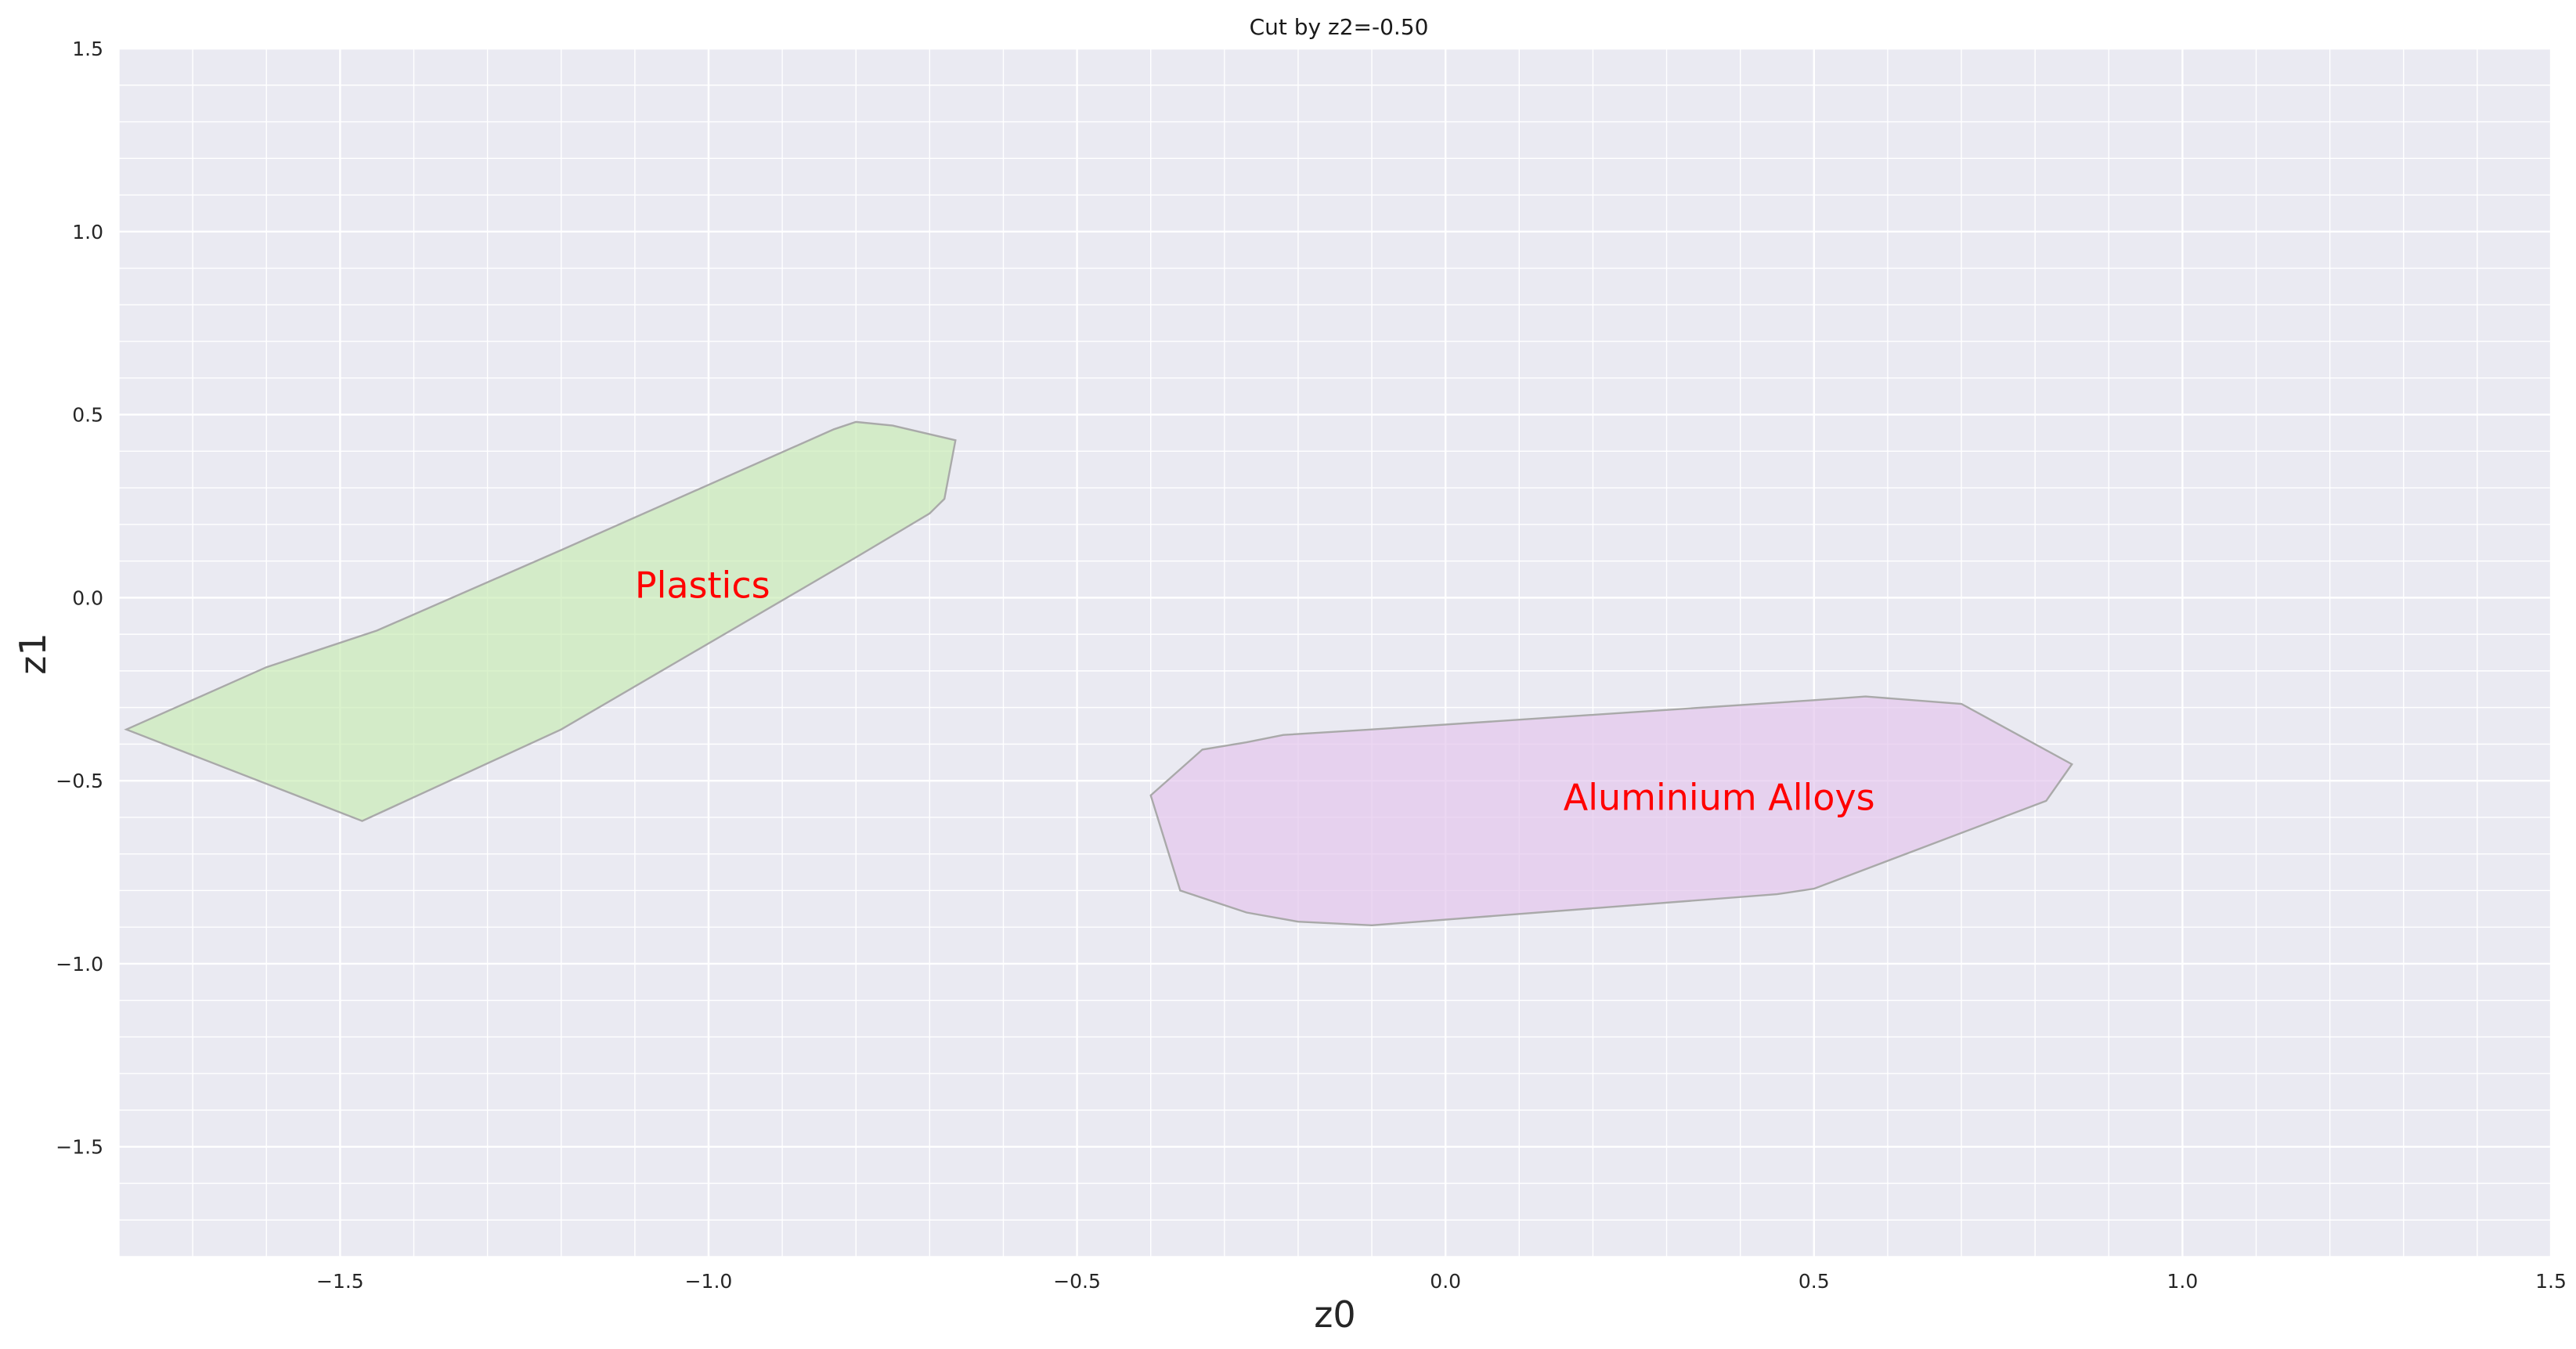 This screenshot has width=2576, height=1349. Describe the element at coordinates (87, 597) in the screenshot. I see `y-tick-label: 0.0` at that location.